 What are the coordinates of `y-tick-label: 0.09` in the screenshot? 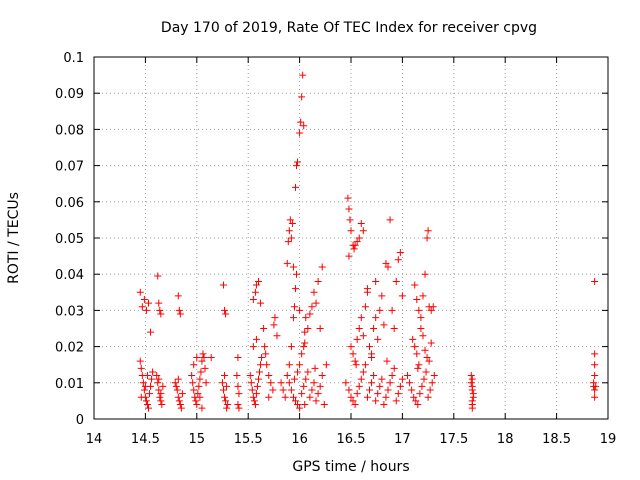 It's located at (69, 94).